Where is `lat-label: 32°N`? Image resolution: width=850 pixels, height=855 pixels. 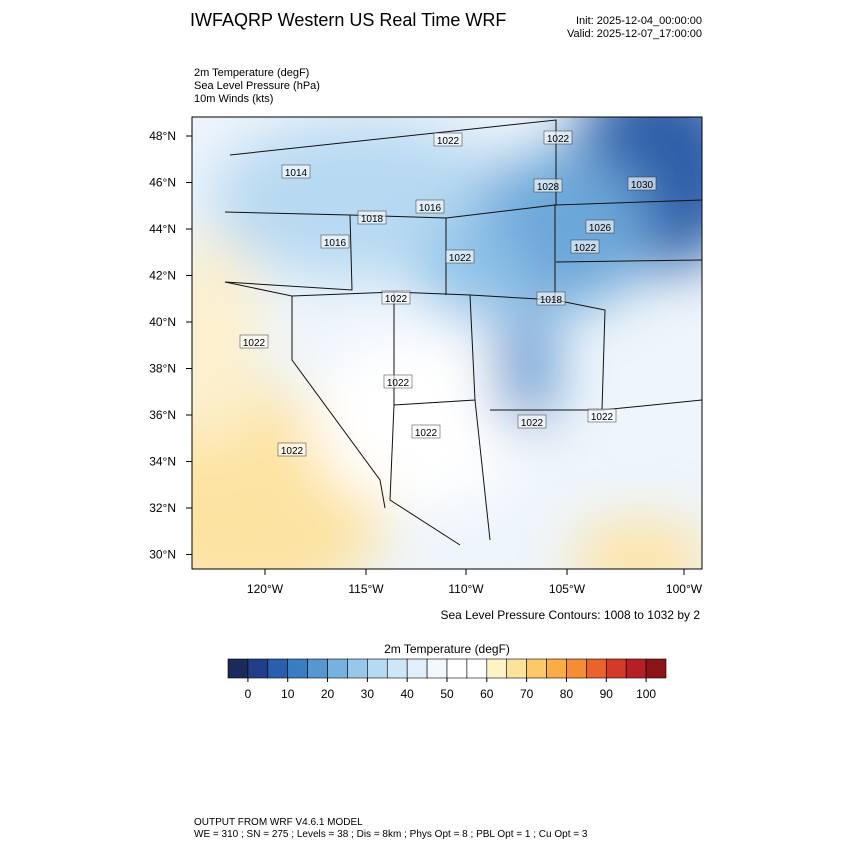
lat-label: 32°N is located at coordinates (162, 508).